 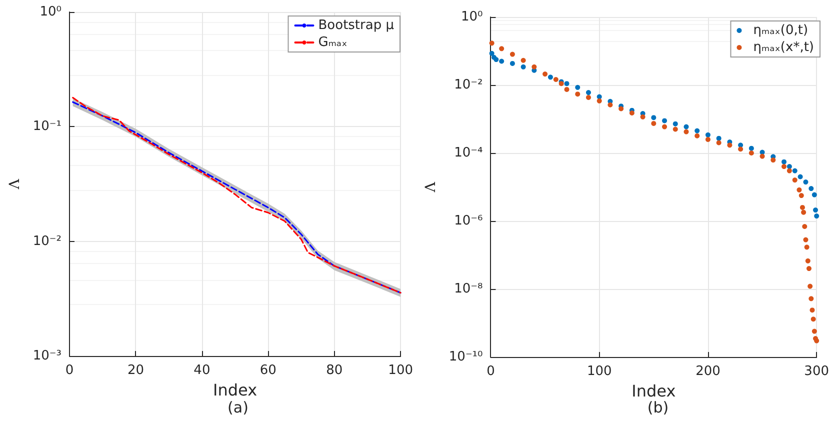 I want to click on y-tick-label: 10⁻⁴, so click(x=468, y=153).